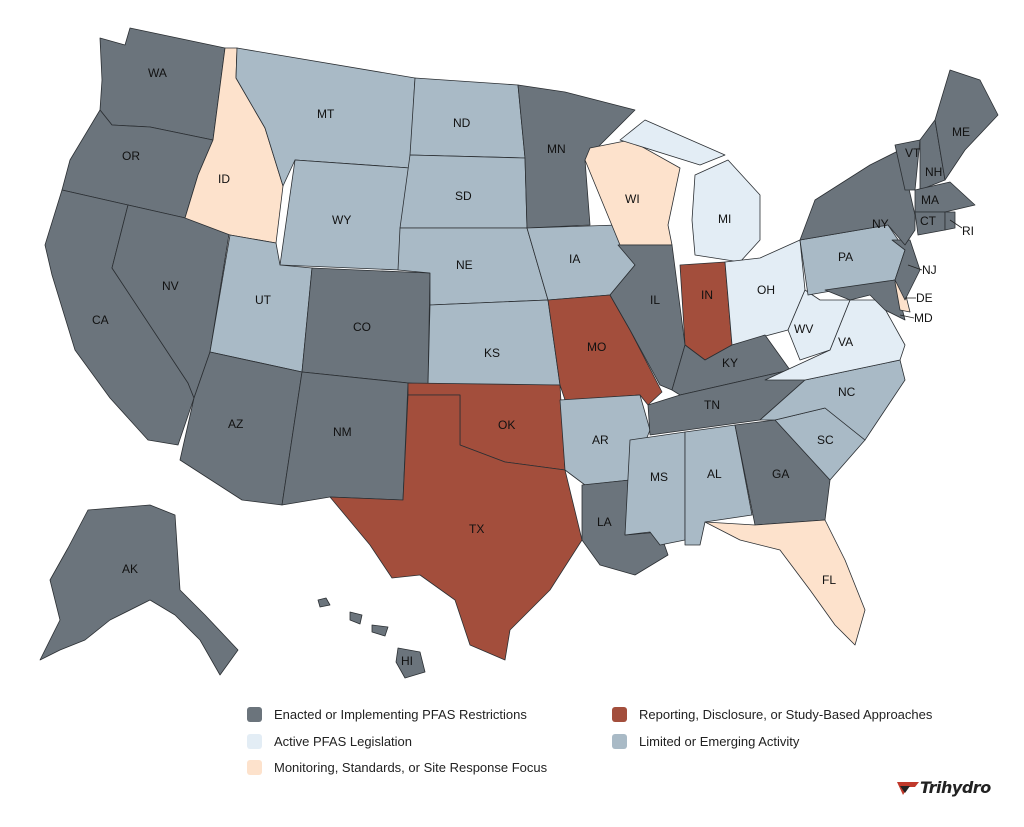 The width and height of the screenshot is (1024, 827). I want to click on leader-ri, so click(956, 224).